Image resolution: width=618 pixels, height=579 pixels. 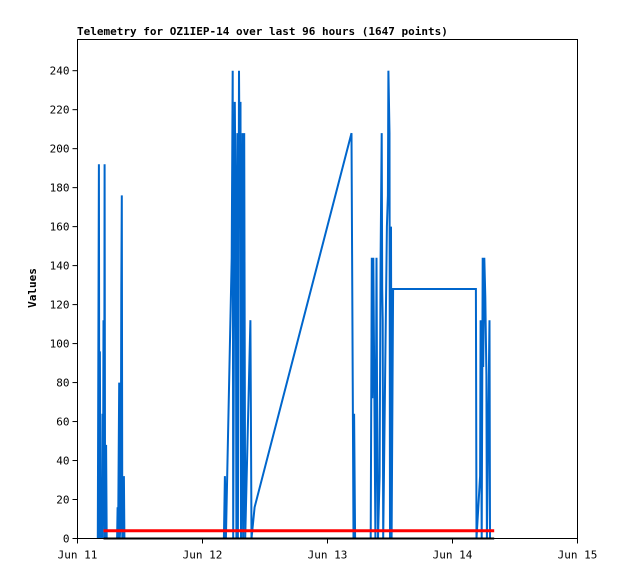 What do you see at coordinates (62, 383) in the screenshot?
I see `y-tick-label: 80` at bounding box center [62, 383].